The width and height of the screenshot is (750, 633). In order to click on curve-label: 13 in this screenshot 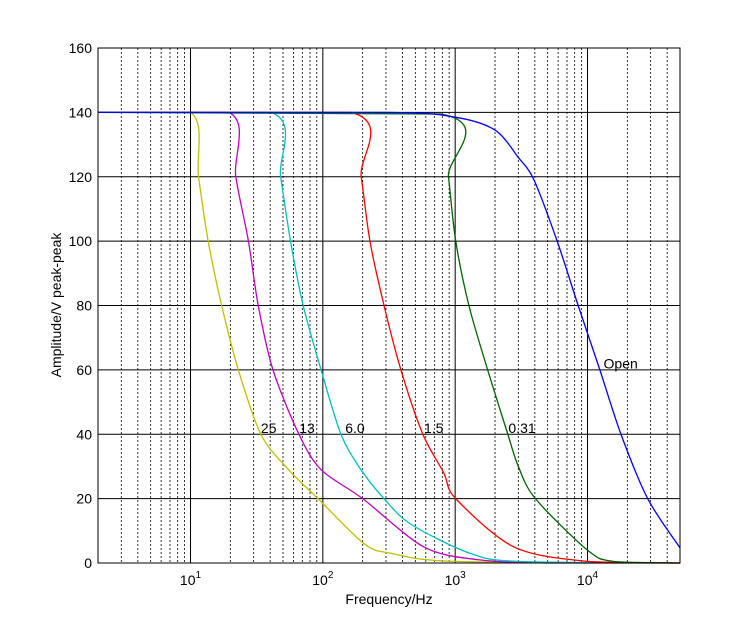, I will do `click(307, 428)`.